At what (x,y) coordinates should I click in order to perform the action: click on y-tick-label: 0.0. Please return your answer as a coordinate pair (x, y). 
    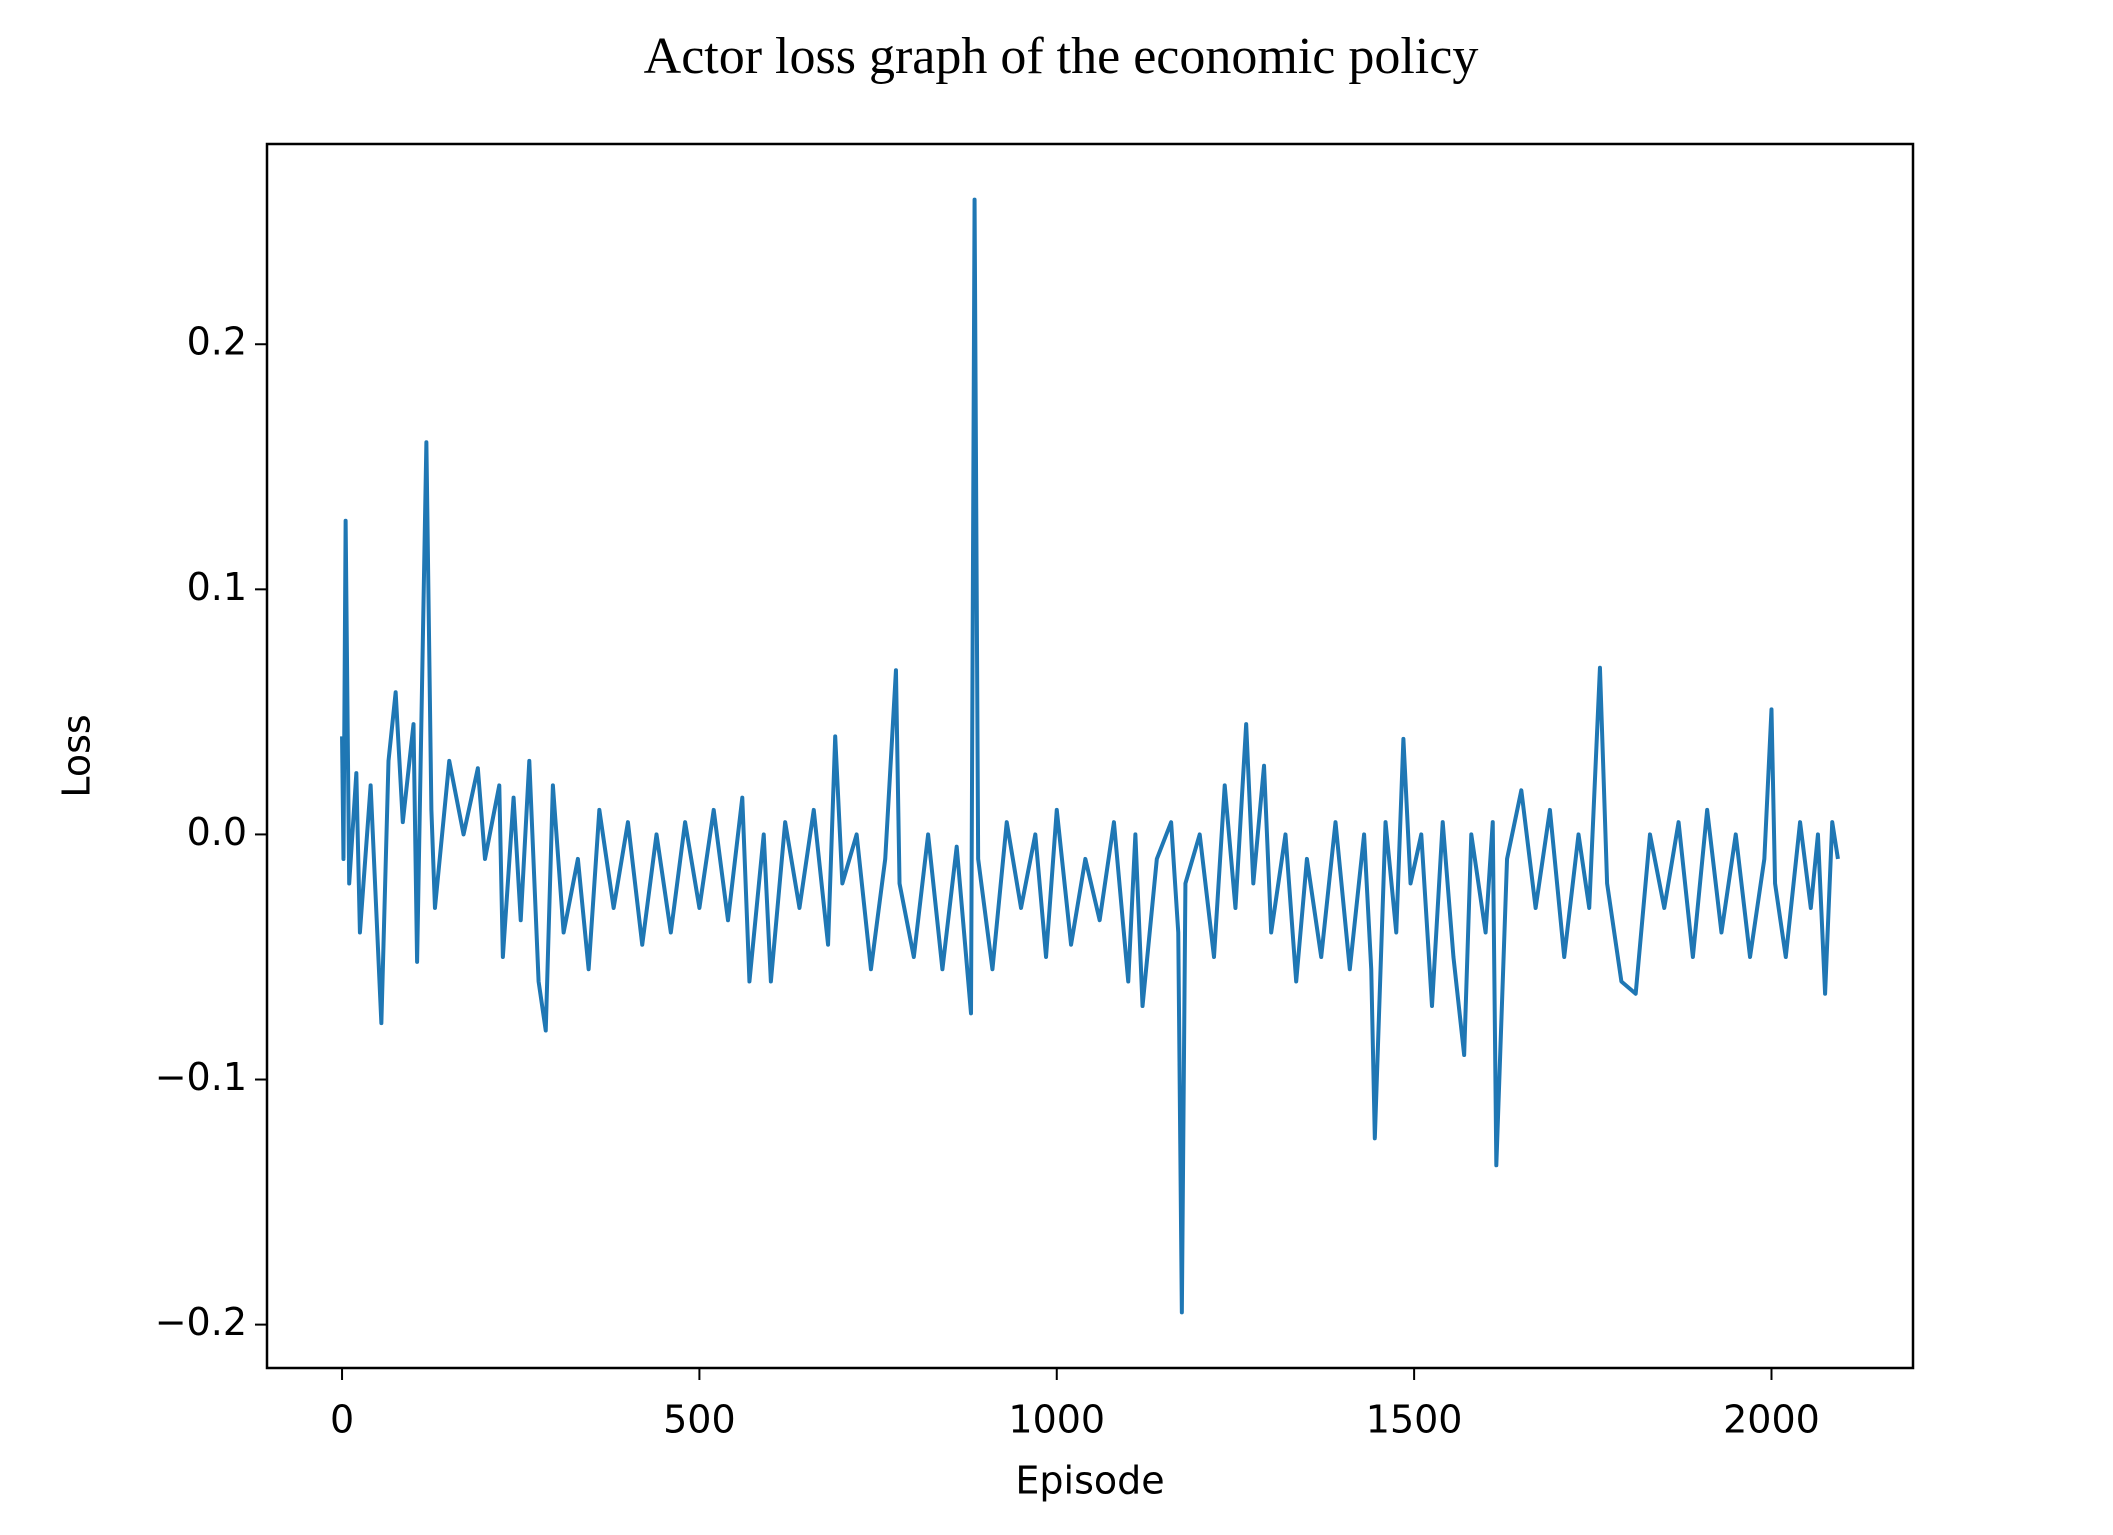
    Looking at the image, I should click on (217, 832).